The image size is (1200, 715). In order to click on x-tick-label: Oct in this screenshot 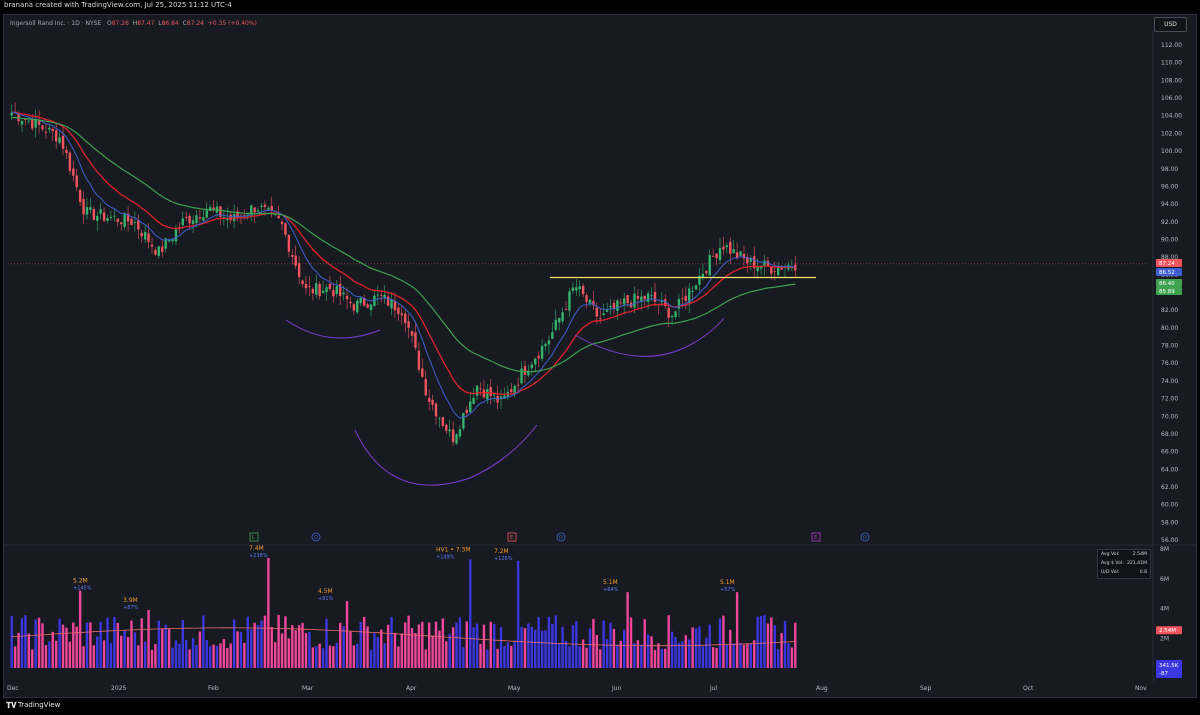, I will do `click(1028, 688)`.